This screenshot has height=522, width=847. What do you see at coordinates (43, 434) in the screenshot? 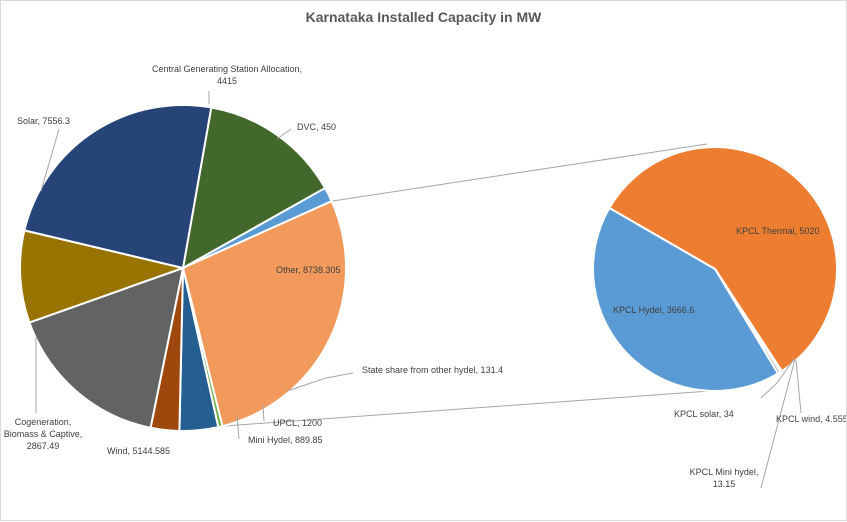
I see `main-label-cogeneration-line-2: Biomass & Captive,` at bounding box center [43, 434].